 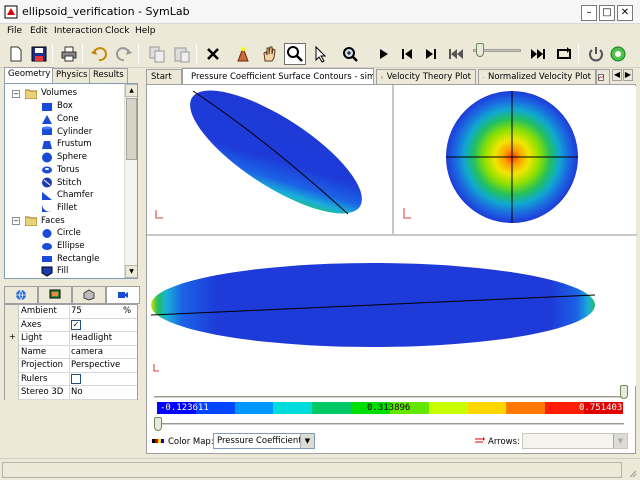 What do you see at coordinates (131, 129) in the screenshot?
I see `scroll-thumb` at bounding box center [131, 129].